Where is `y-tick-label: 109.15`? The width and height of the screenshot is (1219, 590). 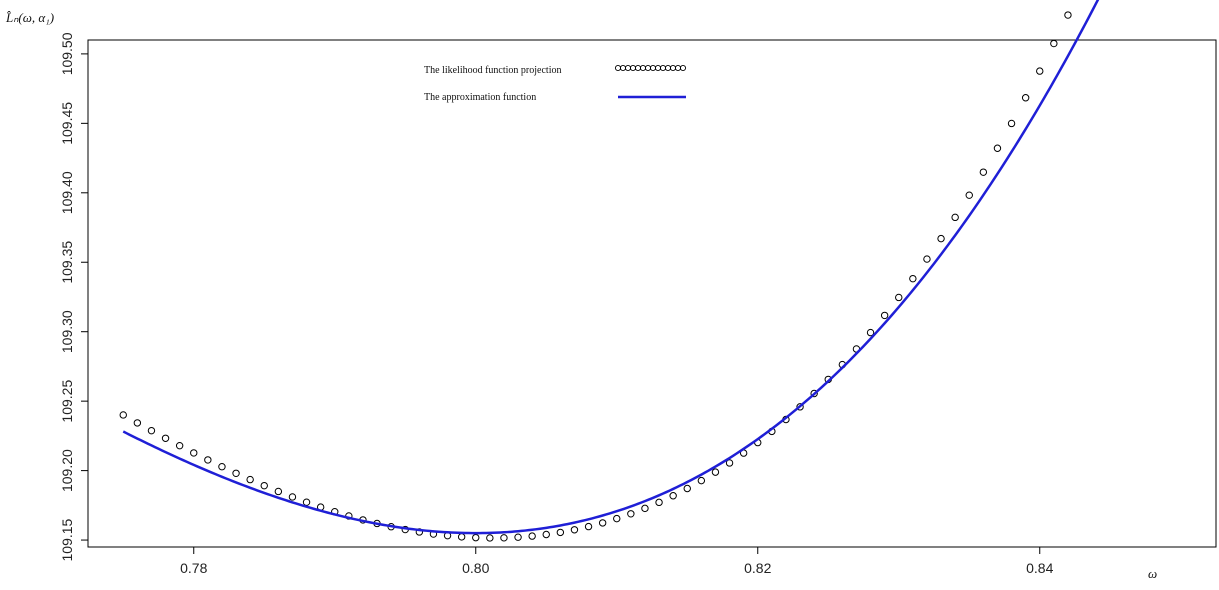 y-tick-label: 109.15 is located at coordinates (67, 539).